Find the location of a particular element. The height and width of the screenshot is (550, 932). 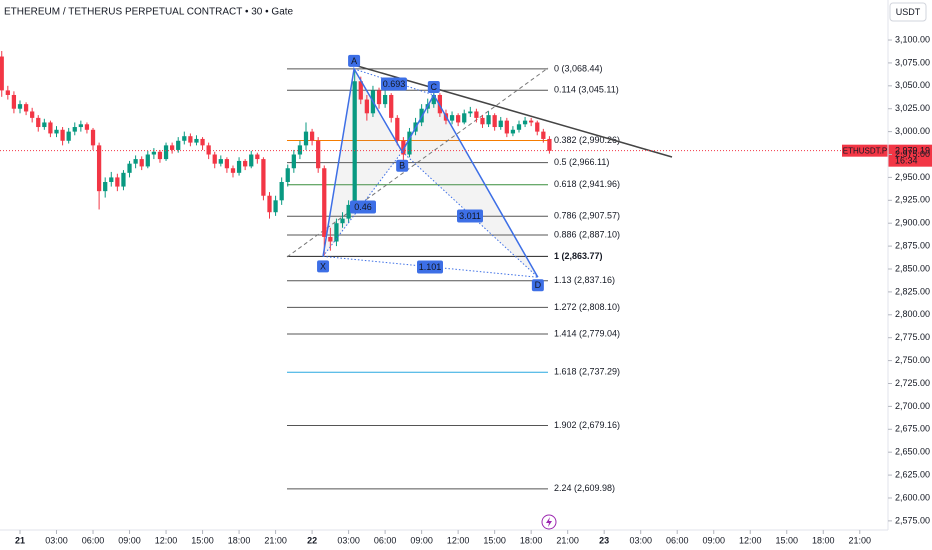

x-tick-label: 03:00 is located at coordinates (348, 540).